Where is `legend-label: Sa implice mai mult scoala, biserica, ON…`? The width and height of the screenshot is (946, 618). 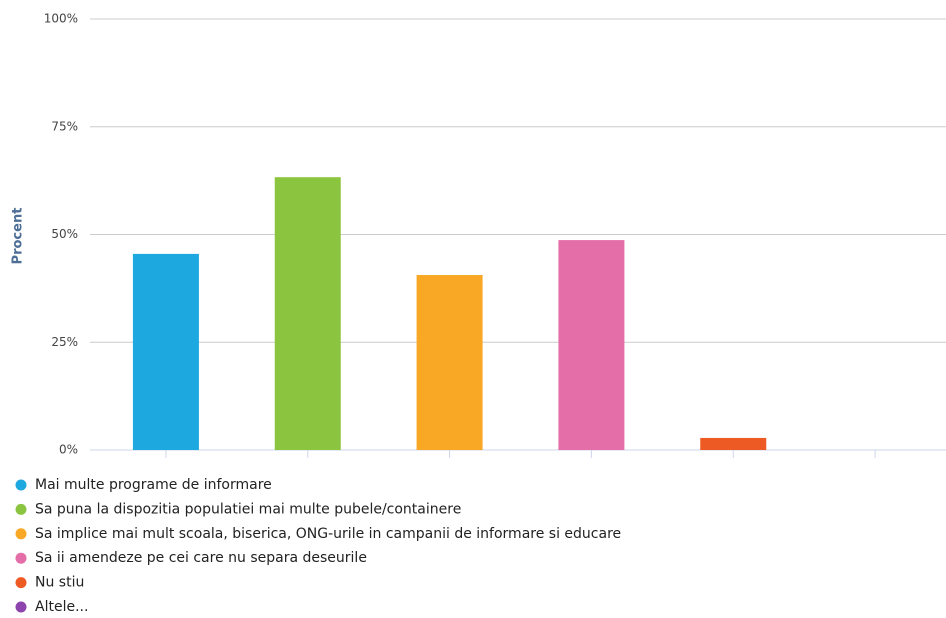 legend-label: Sa implice mai mult scoala, biserica, ON… is located at coordinates (328, 534).